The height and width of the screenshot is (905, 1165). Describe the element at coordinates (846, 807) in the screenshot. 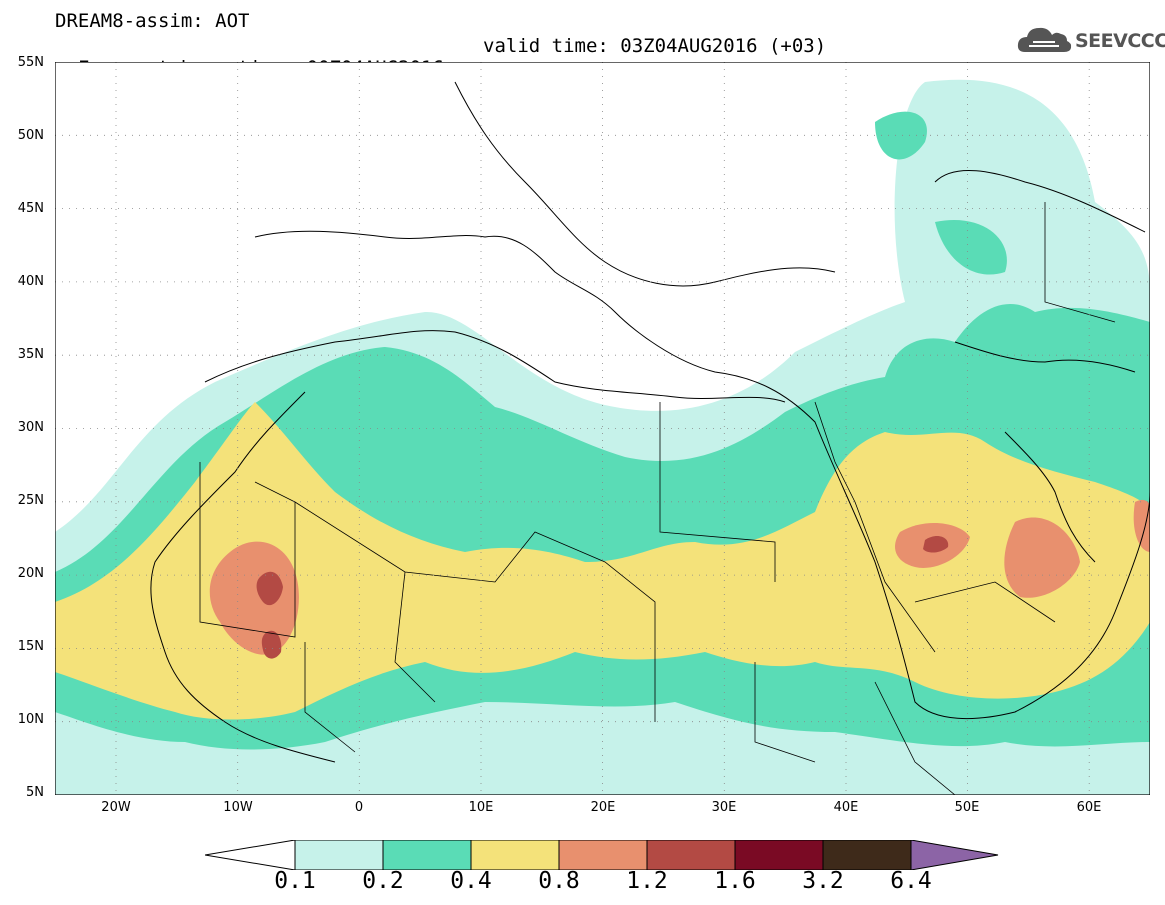

I see `lon-label-40e: 40E` at that location.